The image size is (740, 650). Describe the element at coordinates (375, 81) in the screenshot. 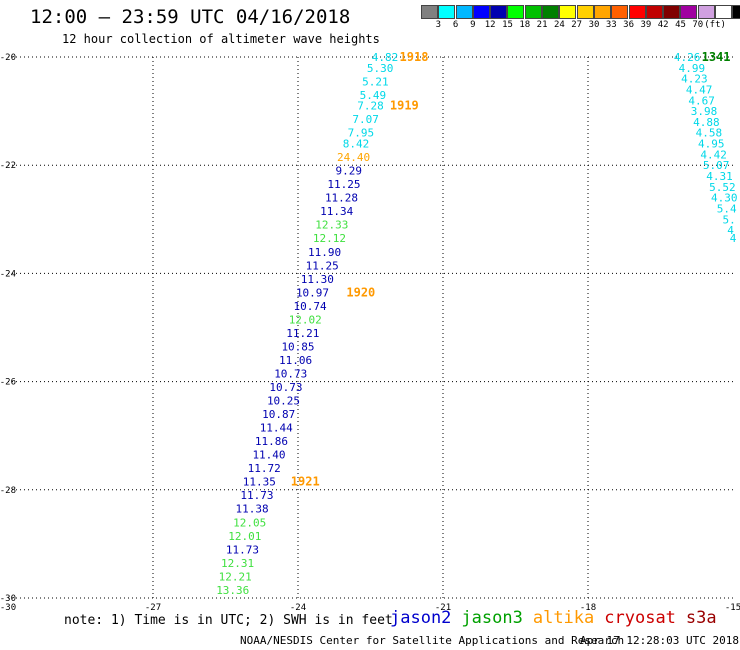

I see `wave-height-label: 5.21` at that location.